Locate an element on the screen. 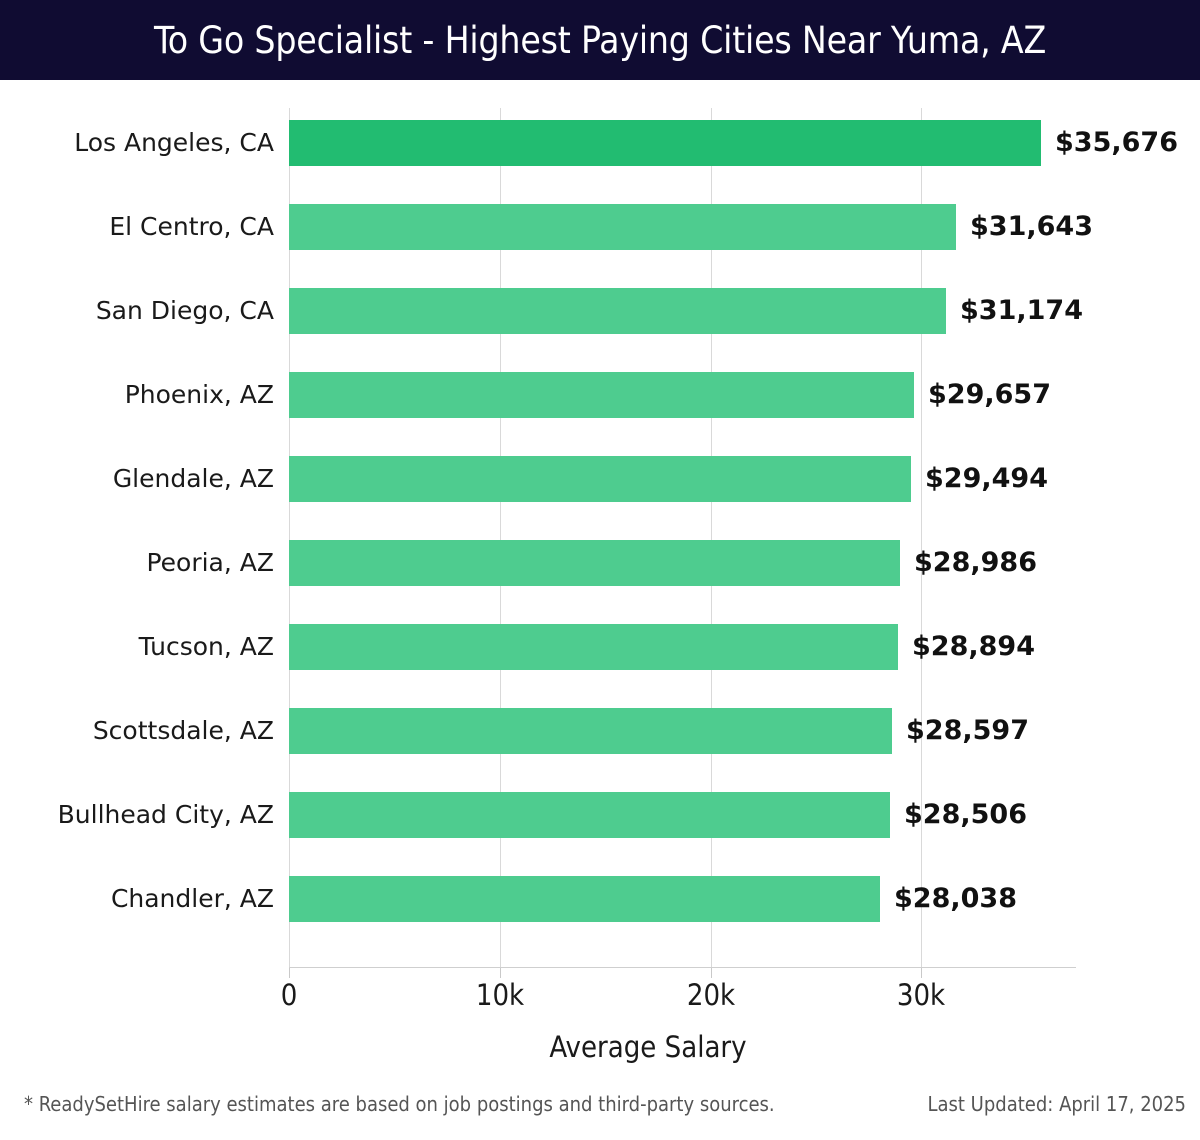  category-label: Tucson, AZ is located at coordinates (206, 646).